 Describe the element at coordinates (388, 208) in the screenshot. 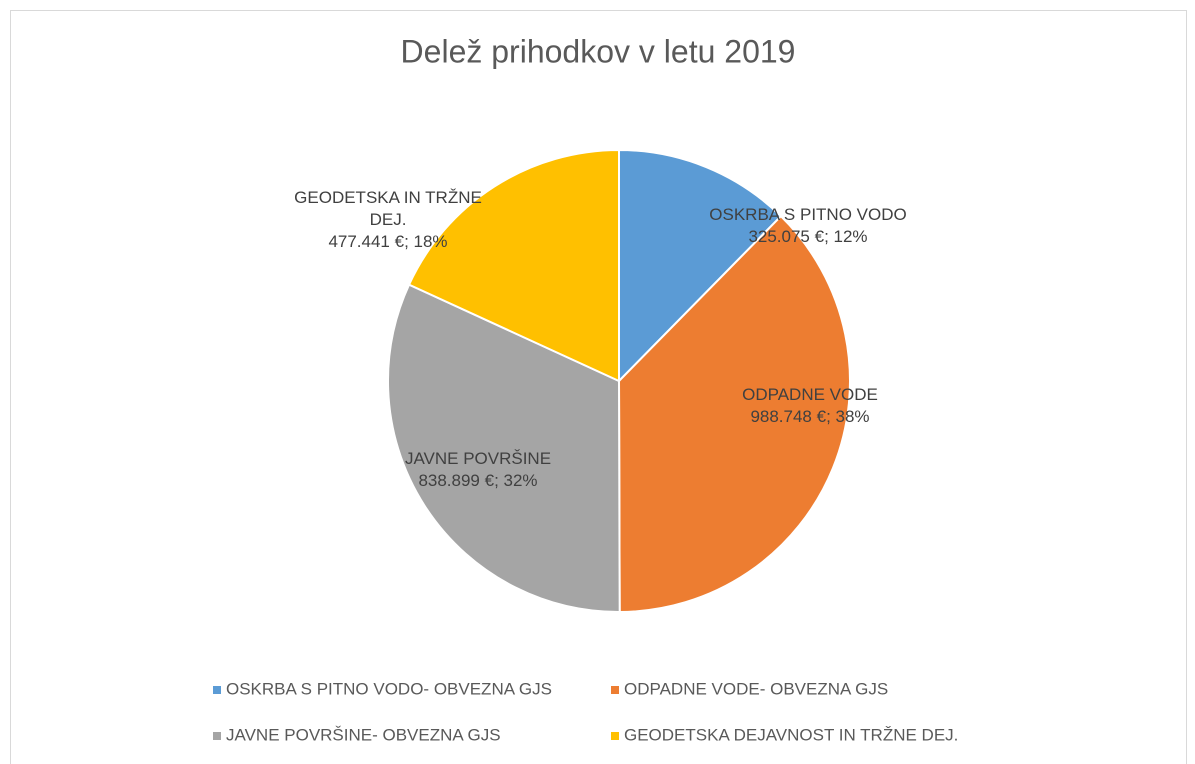

I see `data-label-name: GEODETSKA IN TRŽNE DEJ.` at that location.